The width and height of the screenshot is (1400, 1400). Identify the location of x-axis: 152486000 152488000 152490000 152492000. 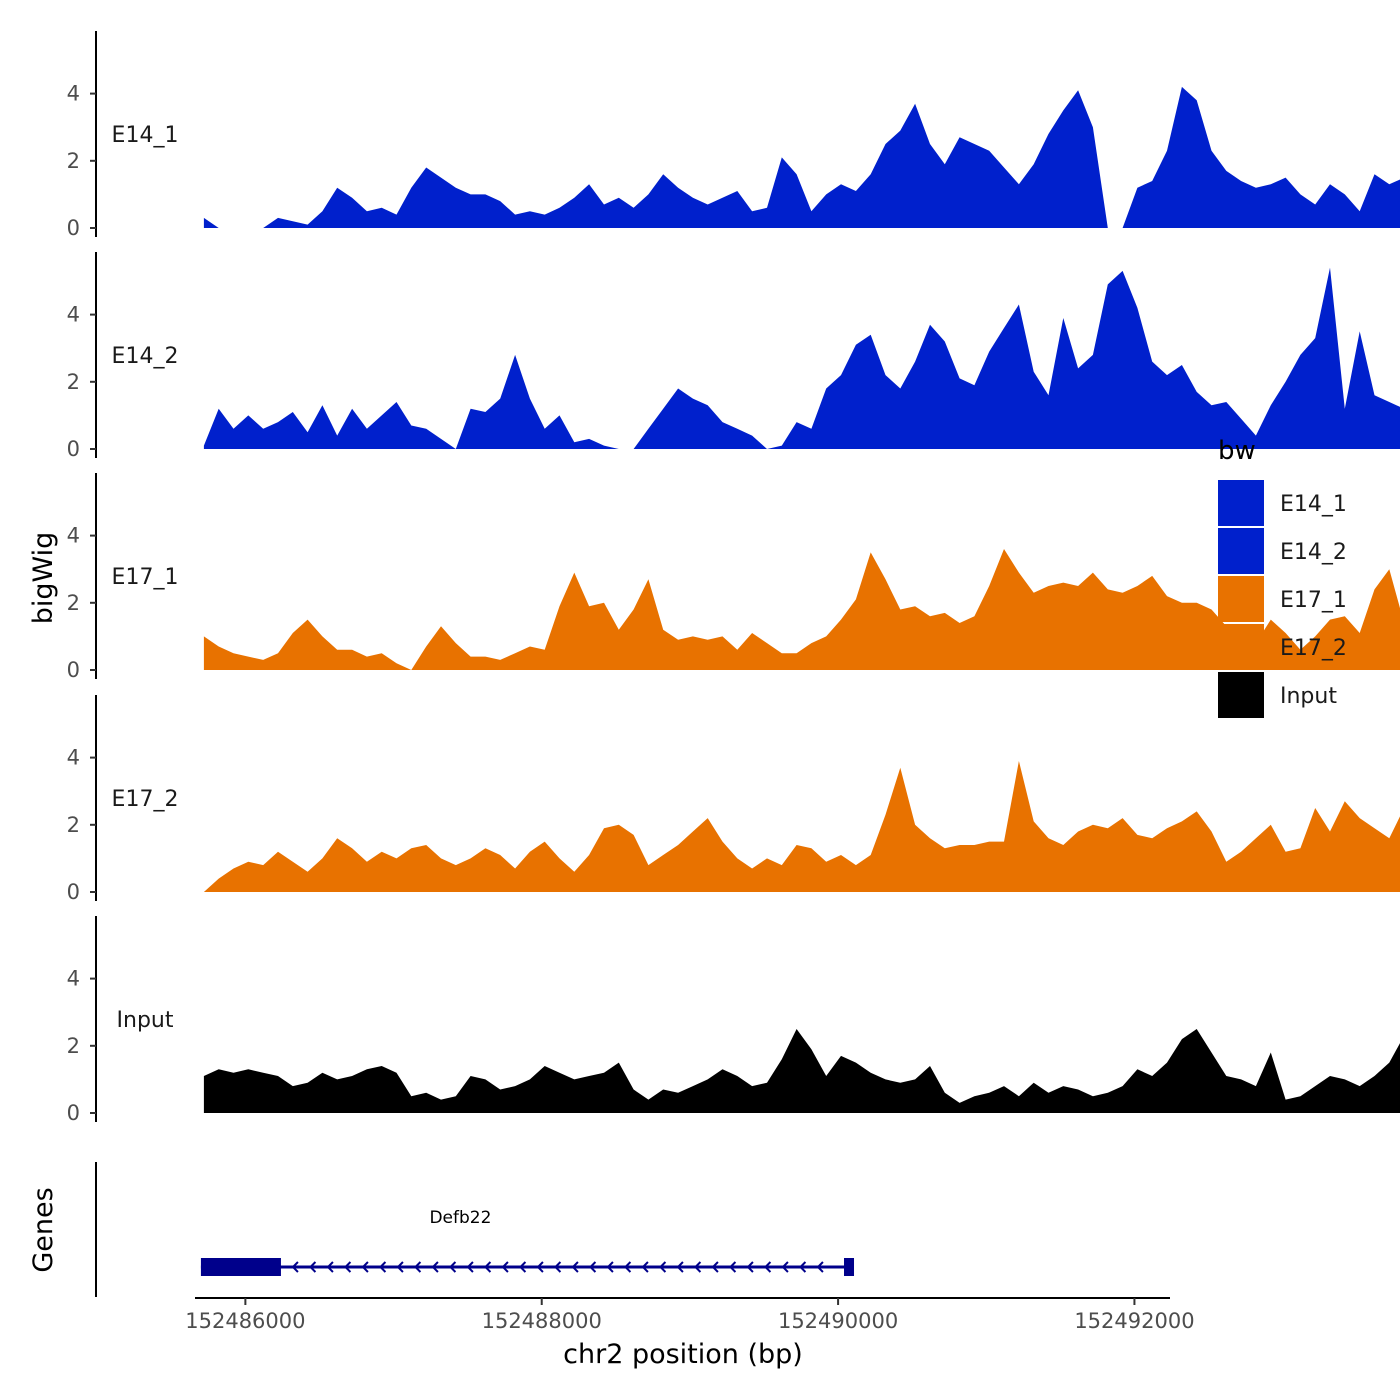
(690, 1315).